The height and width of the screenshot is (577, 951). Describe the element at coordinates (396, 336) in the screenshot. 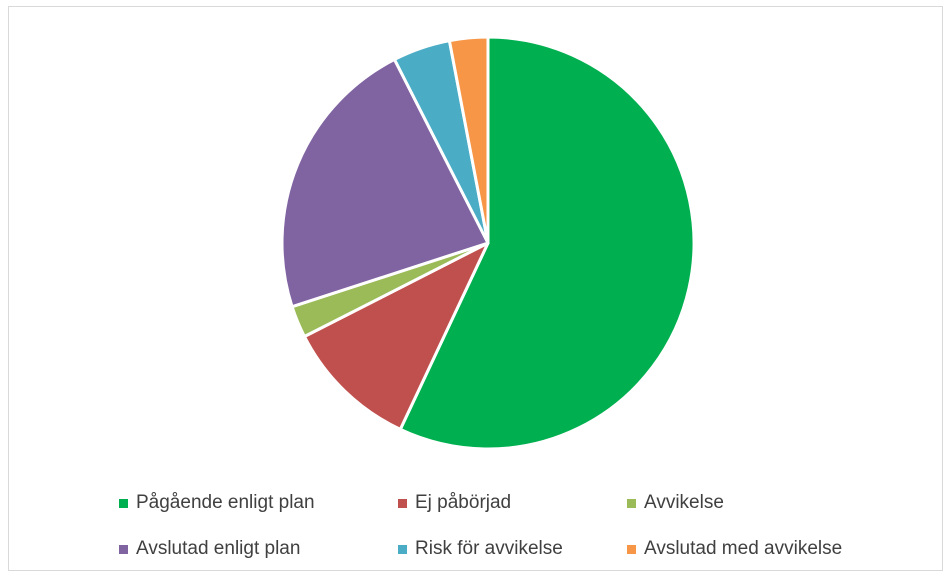

I see `pie-slice-ej-paborjad` at that location.